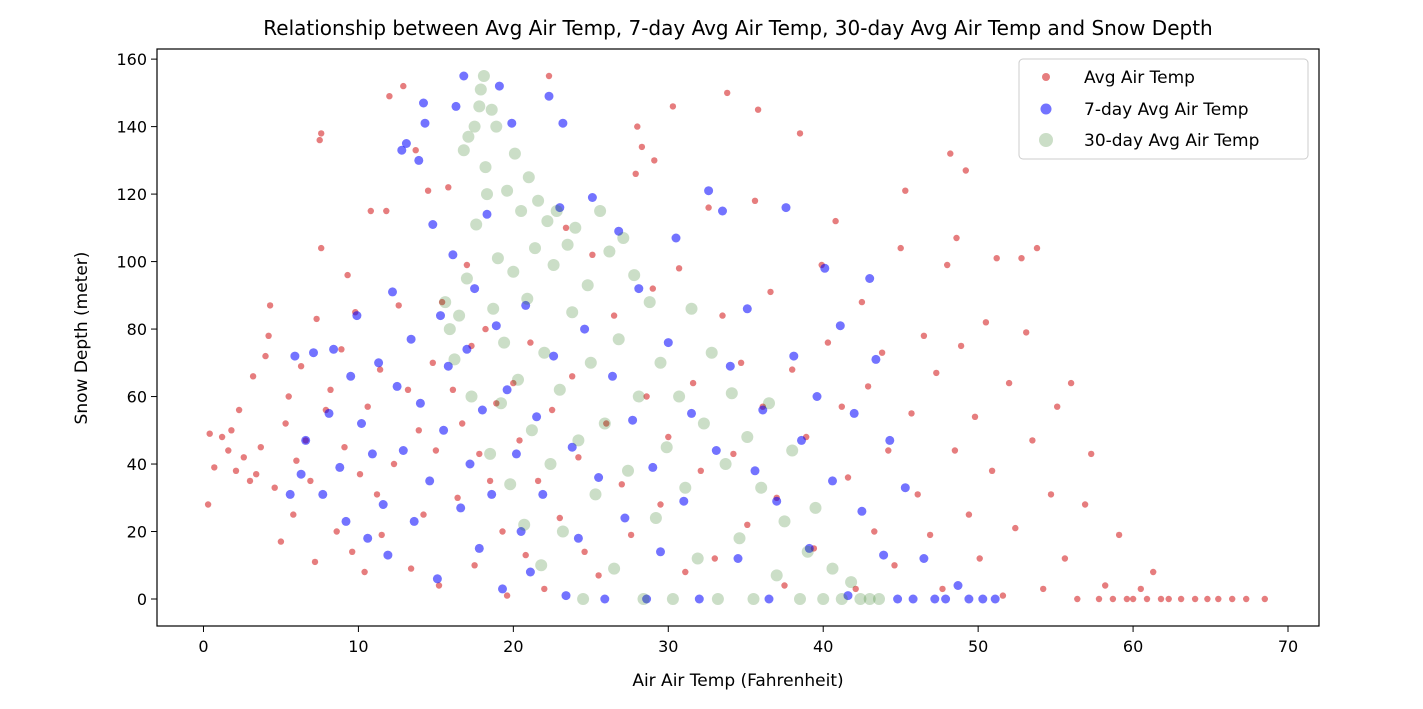  What do you see at coordinates (1133, 646) in the screenshot?
I see `x-tick-label: 60` at bounding box center [1133, 646].